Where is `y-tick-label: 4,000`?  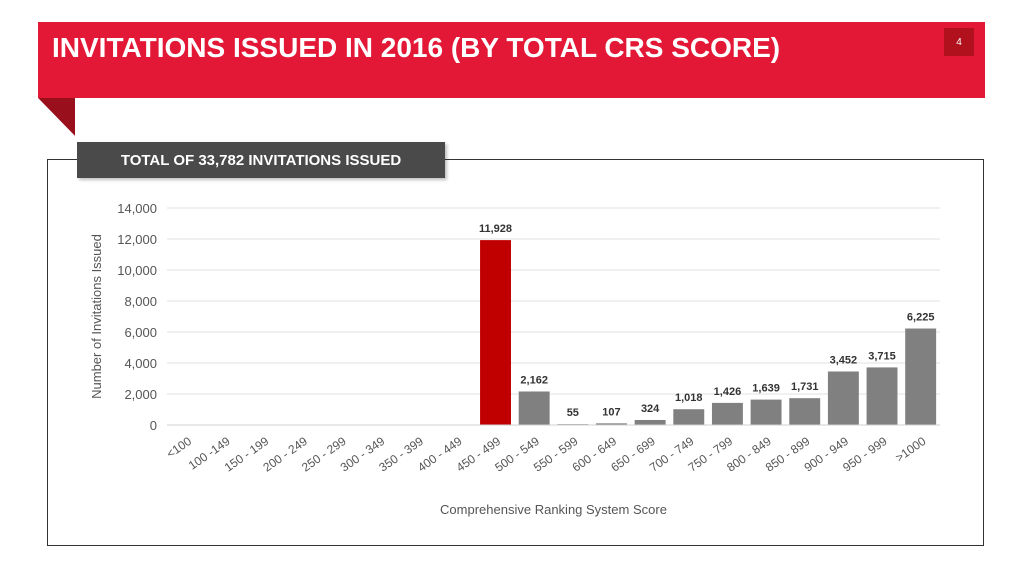 y-tick-label: 4,000 is located at coordinates (140, 363).